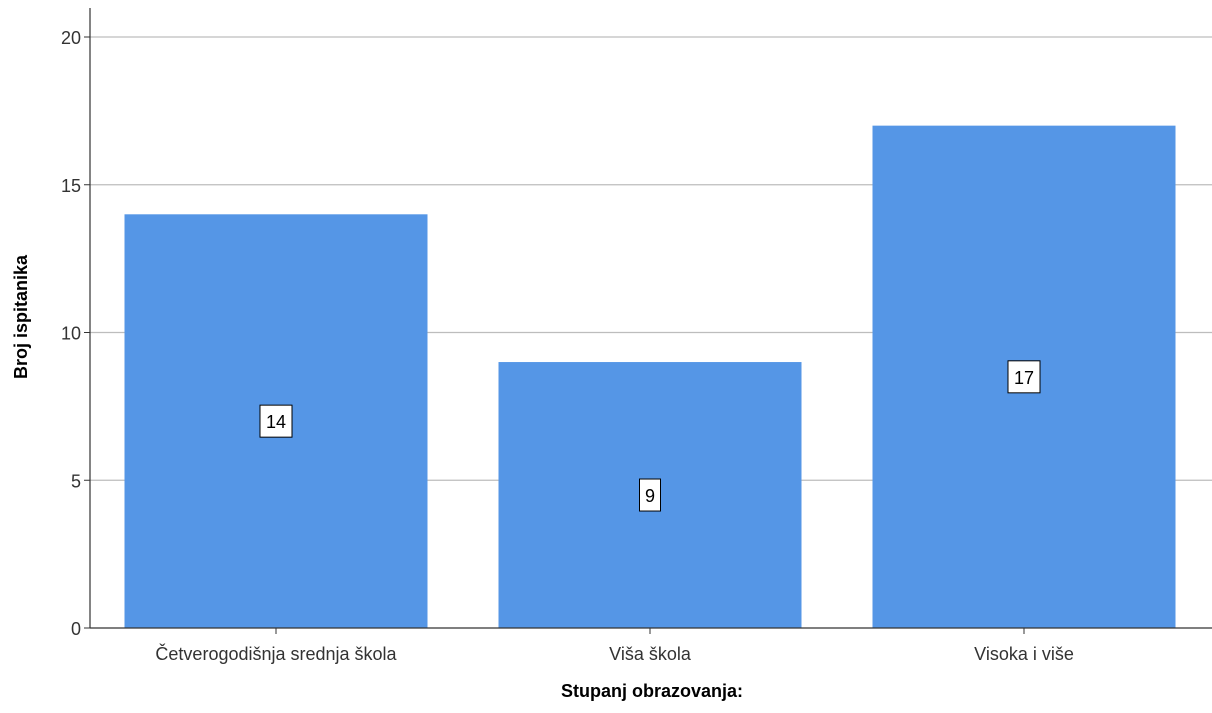  I want to click on data-label: 17, so click(1024, 378).